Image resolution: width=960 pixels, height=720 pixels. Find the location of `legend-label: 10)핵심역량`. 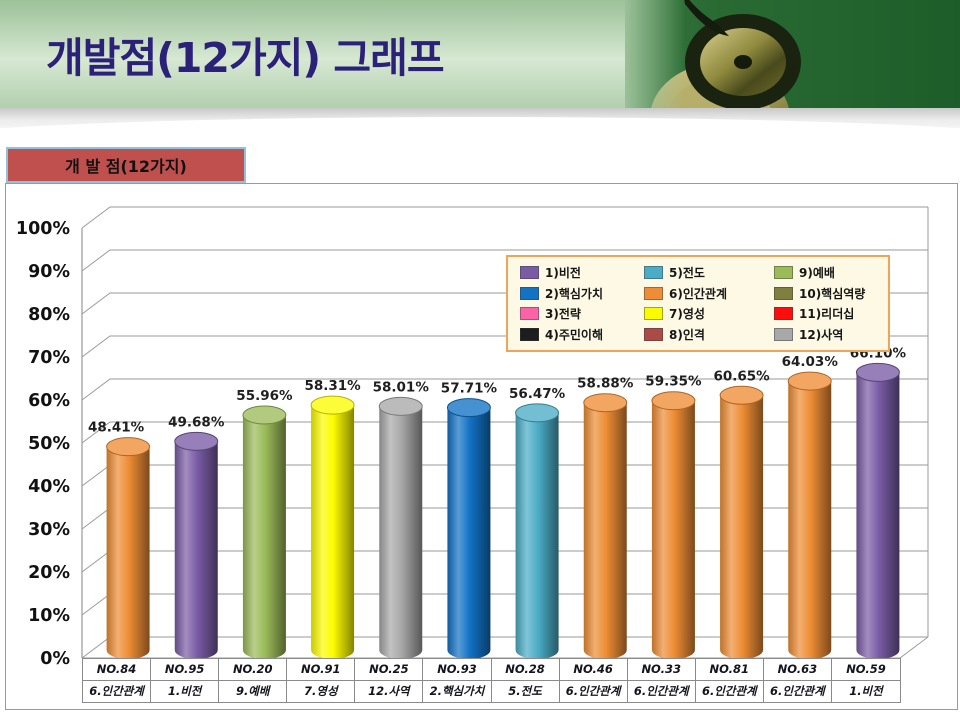

legend-label: 10)핵심역량 is located at coordinates (832, 293).